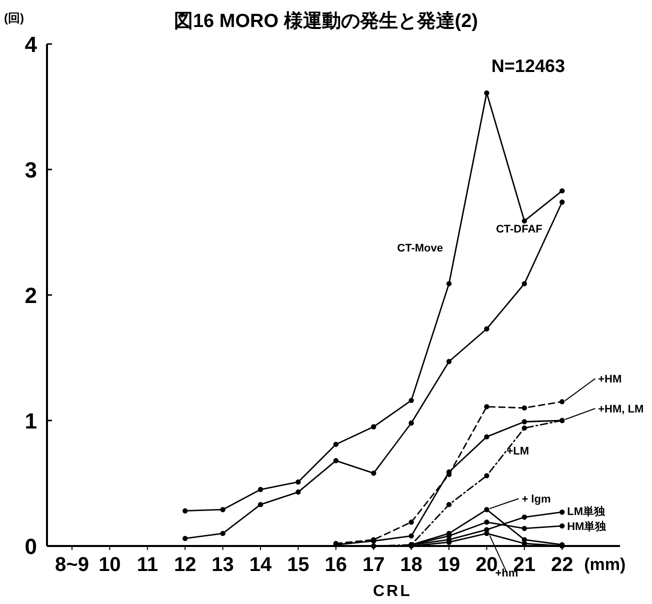 This screenshot has width=652, height=604. I want to click on xtick: 13, so click(223, 565).